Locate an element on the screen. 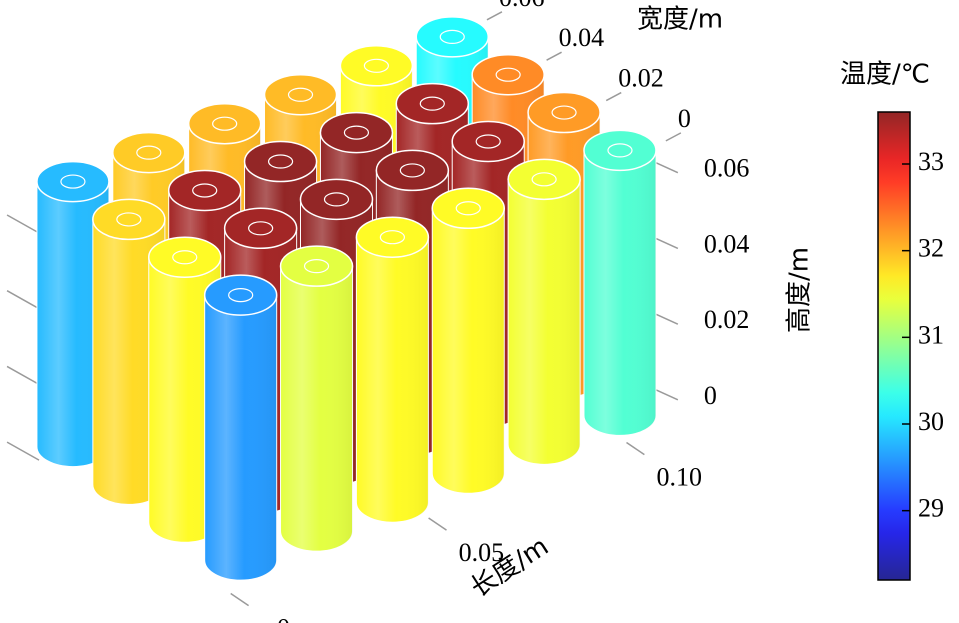 This screenshot has width=959, height=623. y-tick-label: 0.02 is located at coordinates (641, 78).